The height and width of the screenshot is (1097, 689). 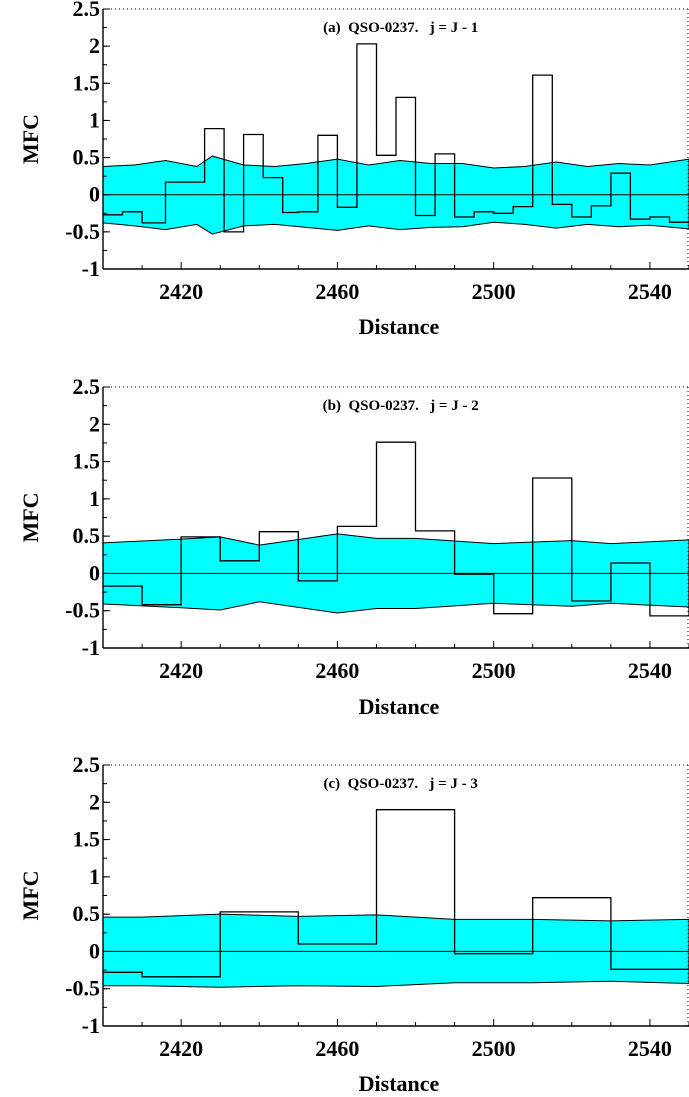 I want to click on panel-title: (a) QSO-0237. j = J - 1, so click(x=400, y=28).